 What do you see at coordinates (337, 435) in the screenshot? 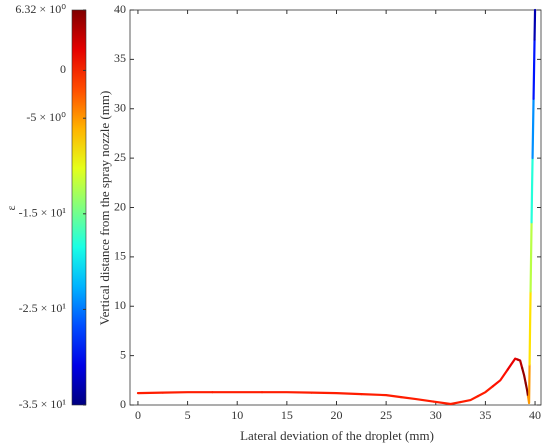
I see `x-axis-label: Lateral deviation of the droplet (mm)` at bounding box center [337, 435].